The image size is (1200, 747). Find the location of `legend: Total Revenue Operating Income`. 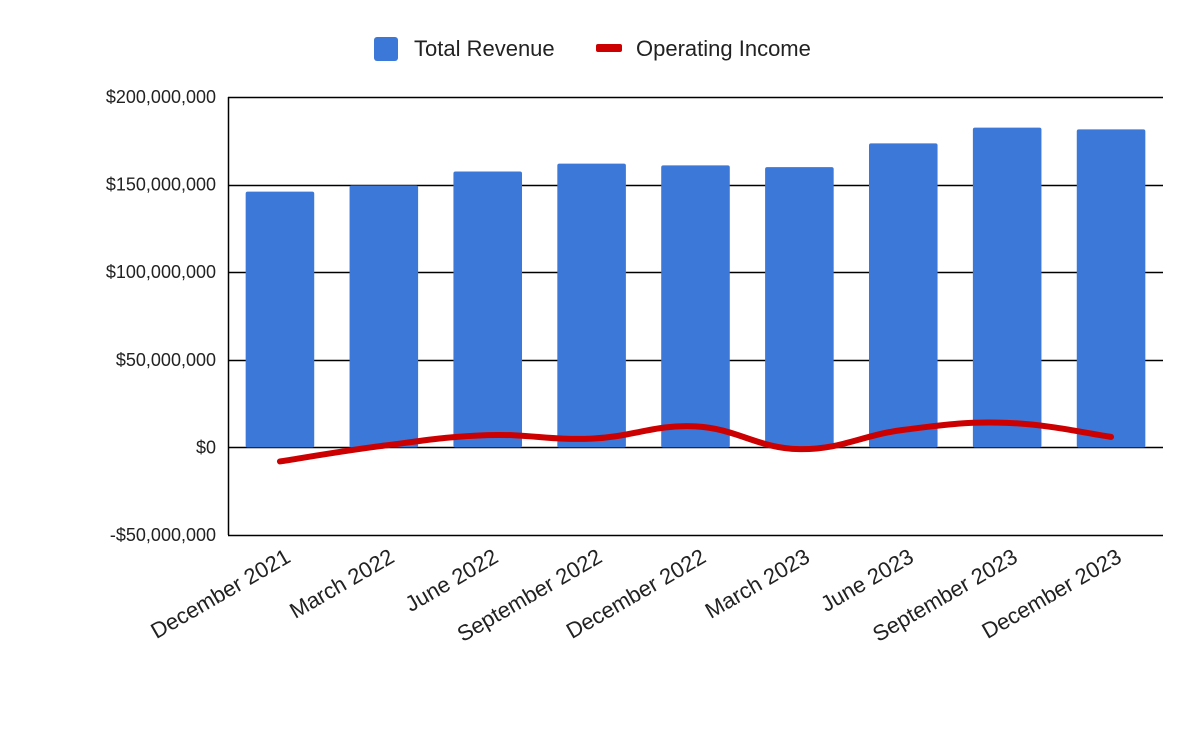

legend: Total Revenue Operating Income is located at coordinates (592, 48).